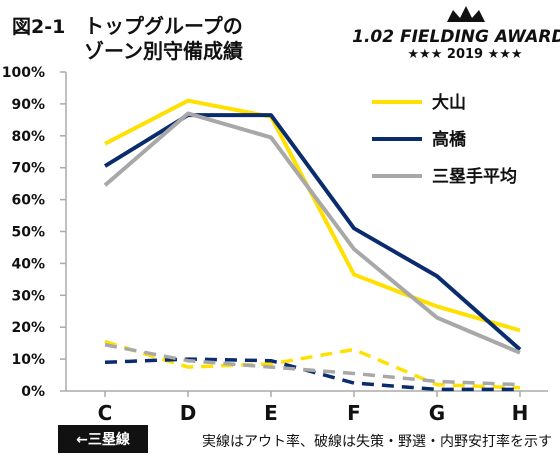 Image resolution: width=560 pixels, height=464 pixels. What do you see at coordinates (354, 413) in the screenshot?
I see `x-tick-label: F` at bounding box center [354, 413].